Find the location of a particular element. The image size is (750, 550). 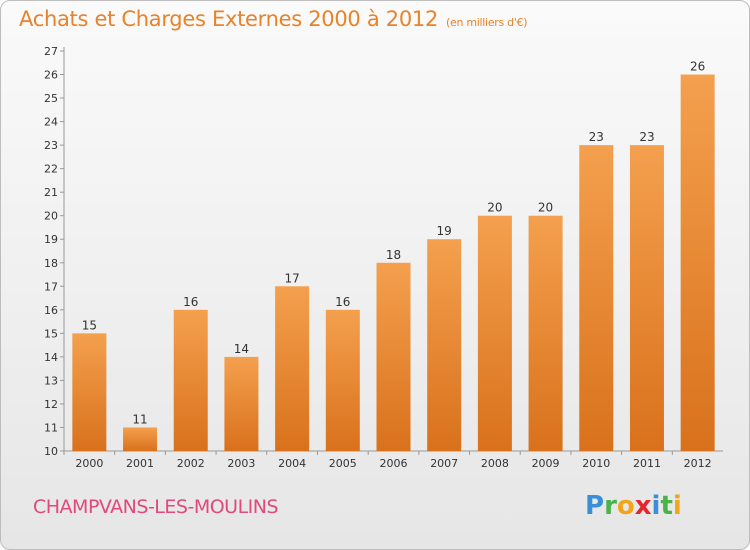

unit-subtitle: (en milliers d'€) is located at coordinates (487, 22).